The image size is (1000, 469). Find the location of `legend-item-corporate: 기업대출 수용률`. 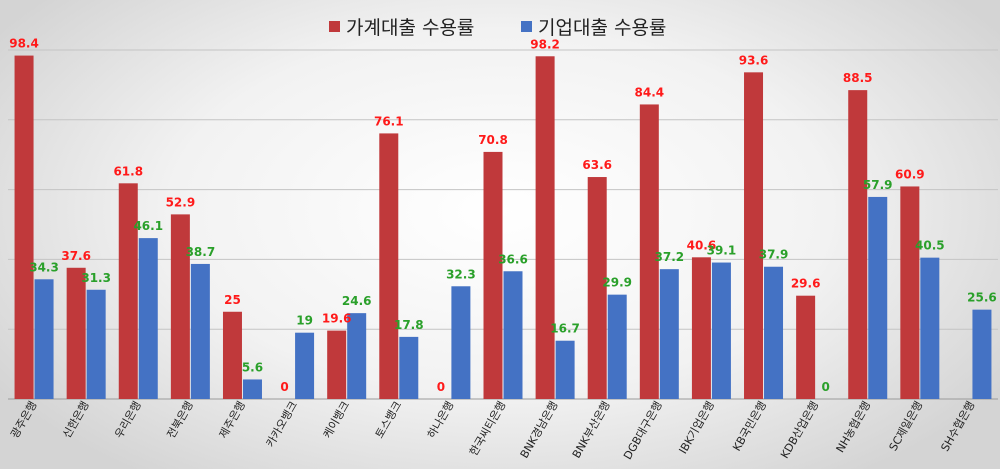

legend-item-corporate: 기업대출 수용률 is located at coordinates (593, 28).